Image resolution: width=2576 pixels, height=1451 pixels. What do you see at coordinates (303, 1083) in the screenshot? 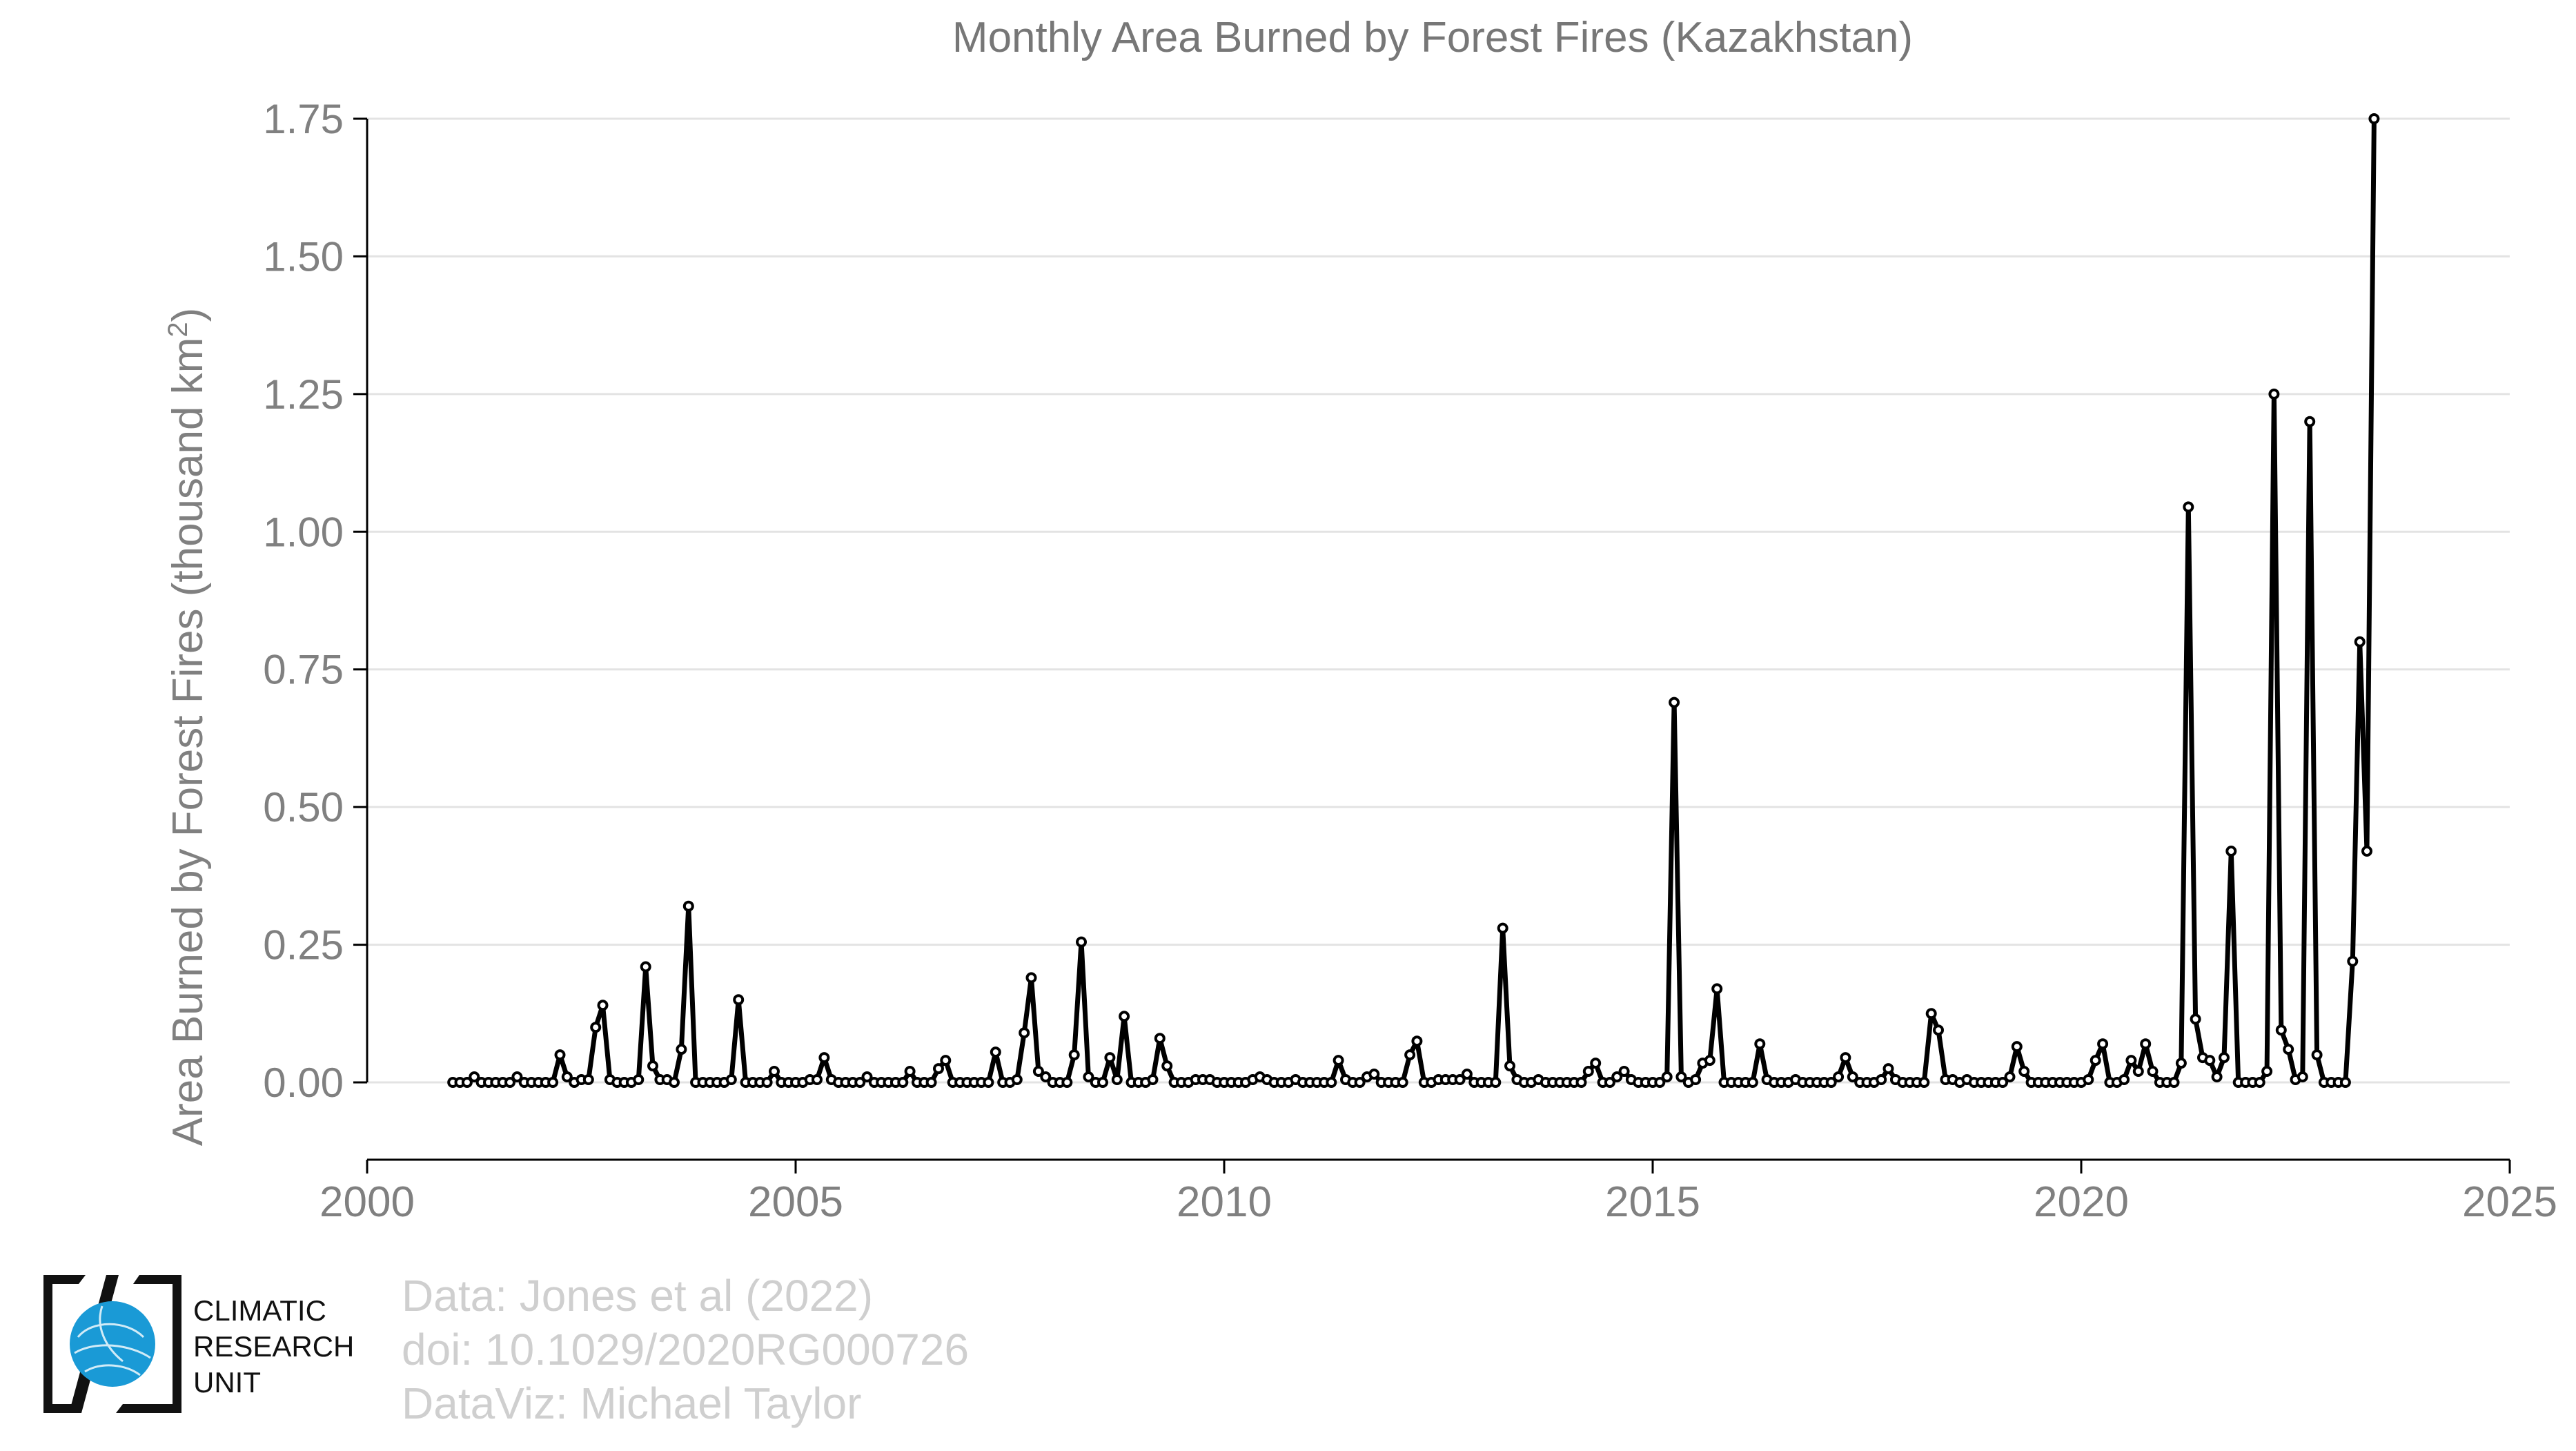
I see `y-tick-label: 0.00` at bounding box center [303, 1083].